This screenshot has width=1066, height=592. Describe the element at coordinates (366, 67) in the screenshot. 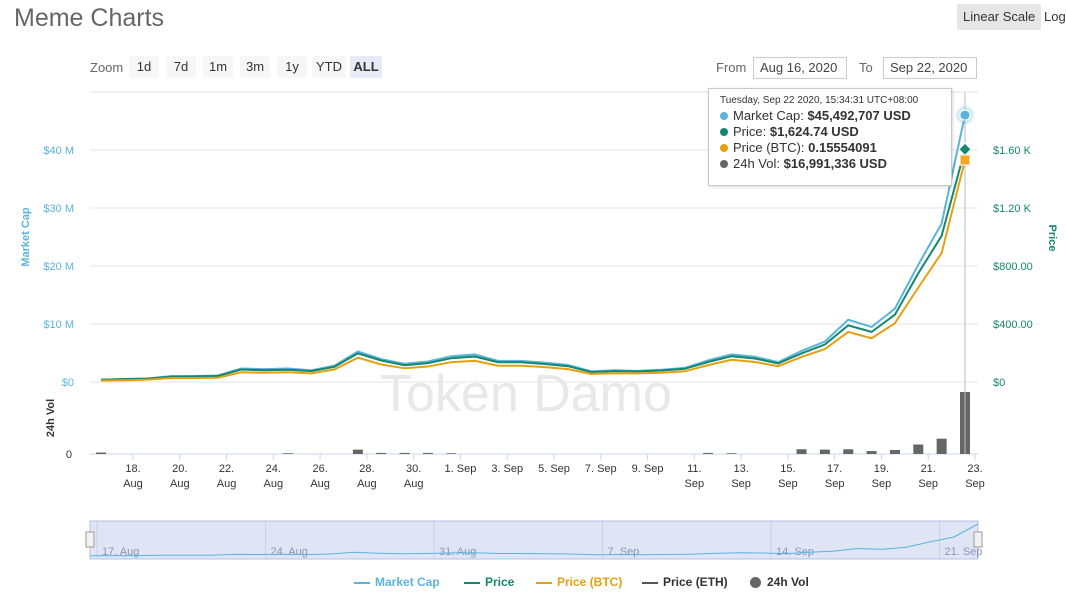

I see `zoom-all-button: ALL` at that location.